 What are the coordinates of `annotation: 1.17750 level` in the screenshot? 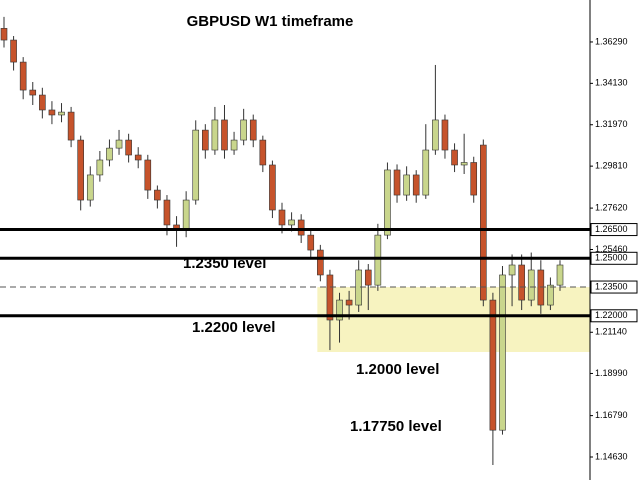 It's located at (396, 426).